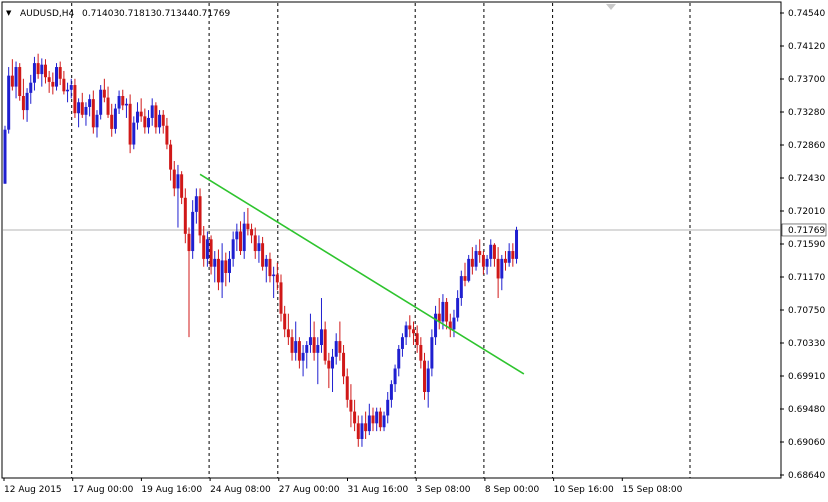  What do you see at coordinates (584, 490) in the screenshot?
I see `time-tick-label: 10 Sep 16:00` at bounding box center [584, 490].